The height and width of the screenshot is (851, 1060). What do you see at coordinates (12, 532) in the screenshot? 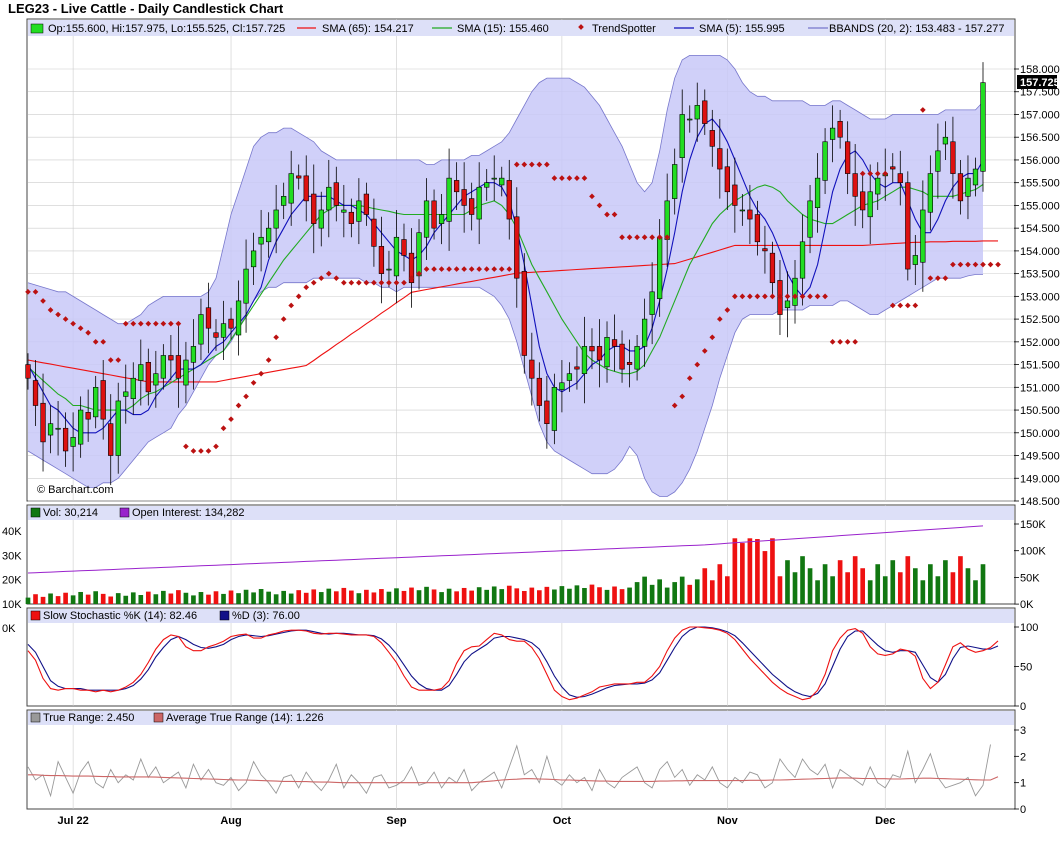
I see `vol-tick-label: 40K` at bounding box center [12, 532].